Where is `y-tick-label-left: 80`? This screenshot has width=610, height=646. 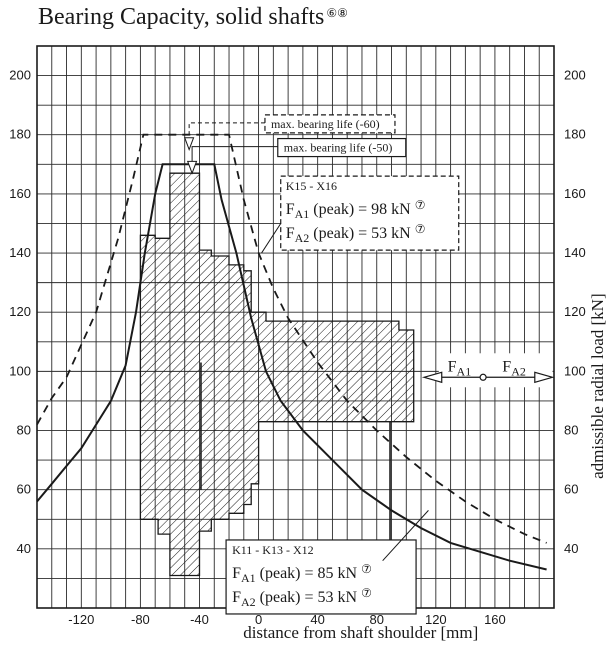 y-tick-label-left: 80 is located at coordinates (24, 430).